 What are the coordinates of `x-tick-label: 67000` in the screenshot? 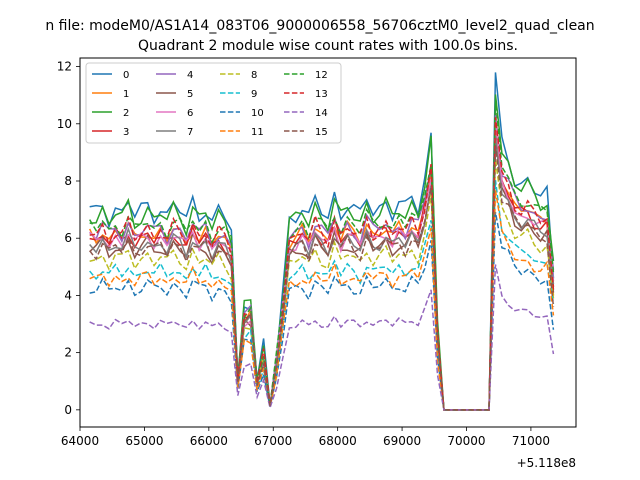 It's located at (273, 441).